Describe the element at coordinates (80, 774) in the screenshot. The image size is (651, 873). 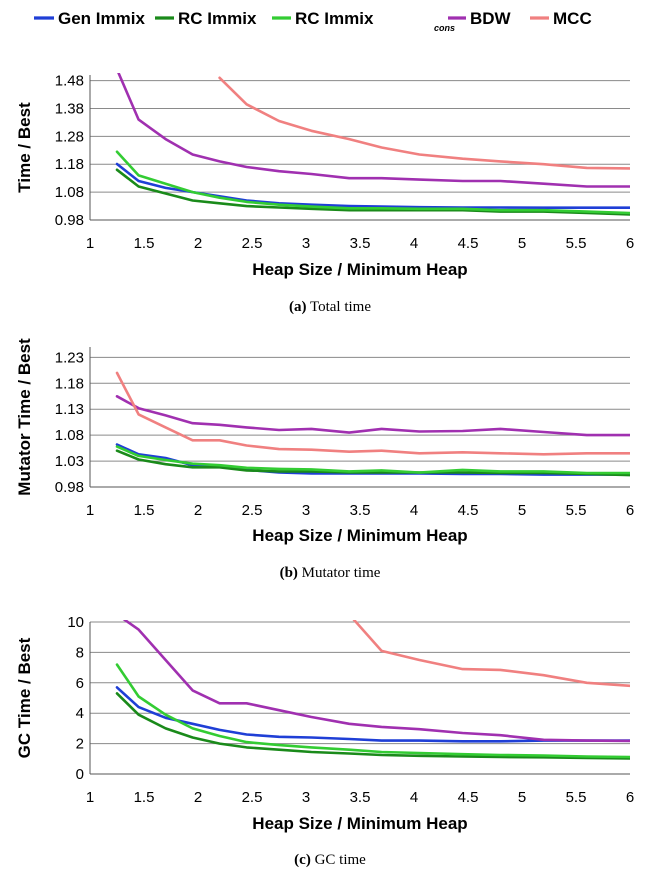
I see `y-tick-label: 0` at that location.